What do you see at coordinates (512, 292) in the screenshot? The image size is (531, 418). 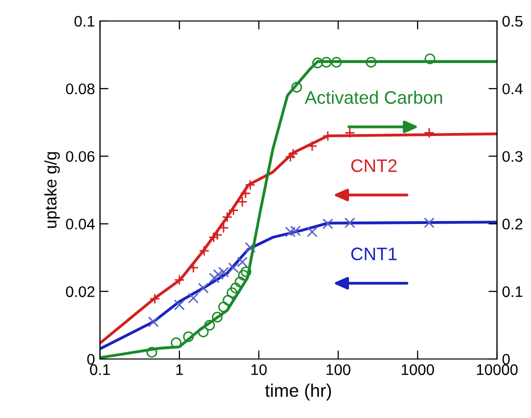 I see `y2-tick-label: 0.1` at bounding box center [512, 292].